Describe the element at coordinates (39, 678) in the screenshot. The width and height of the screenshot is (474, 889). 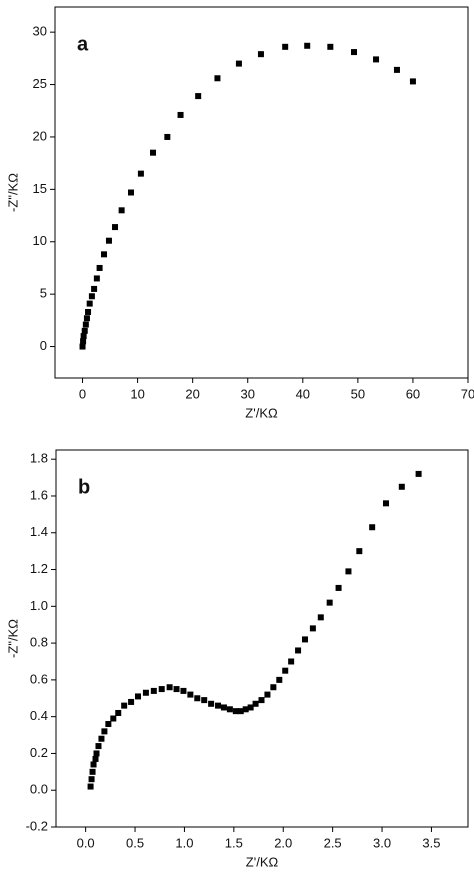
I see `y-tick-label: 0.6` at that location.